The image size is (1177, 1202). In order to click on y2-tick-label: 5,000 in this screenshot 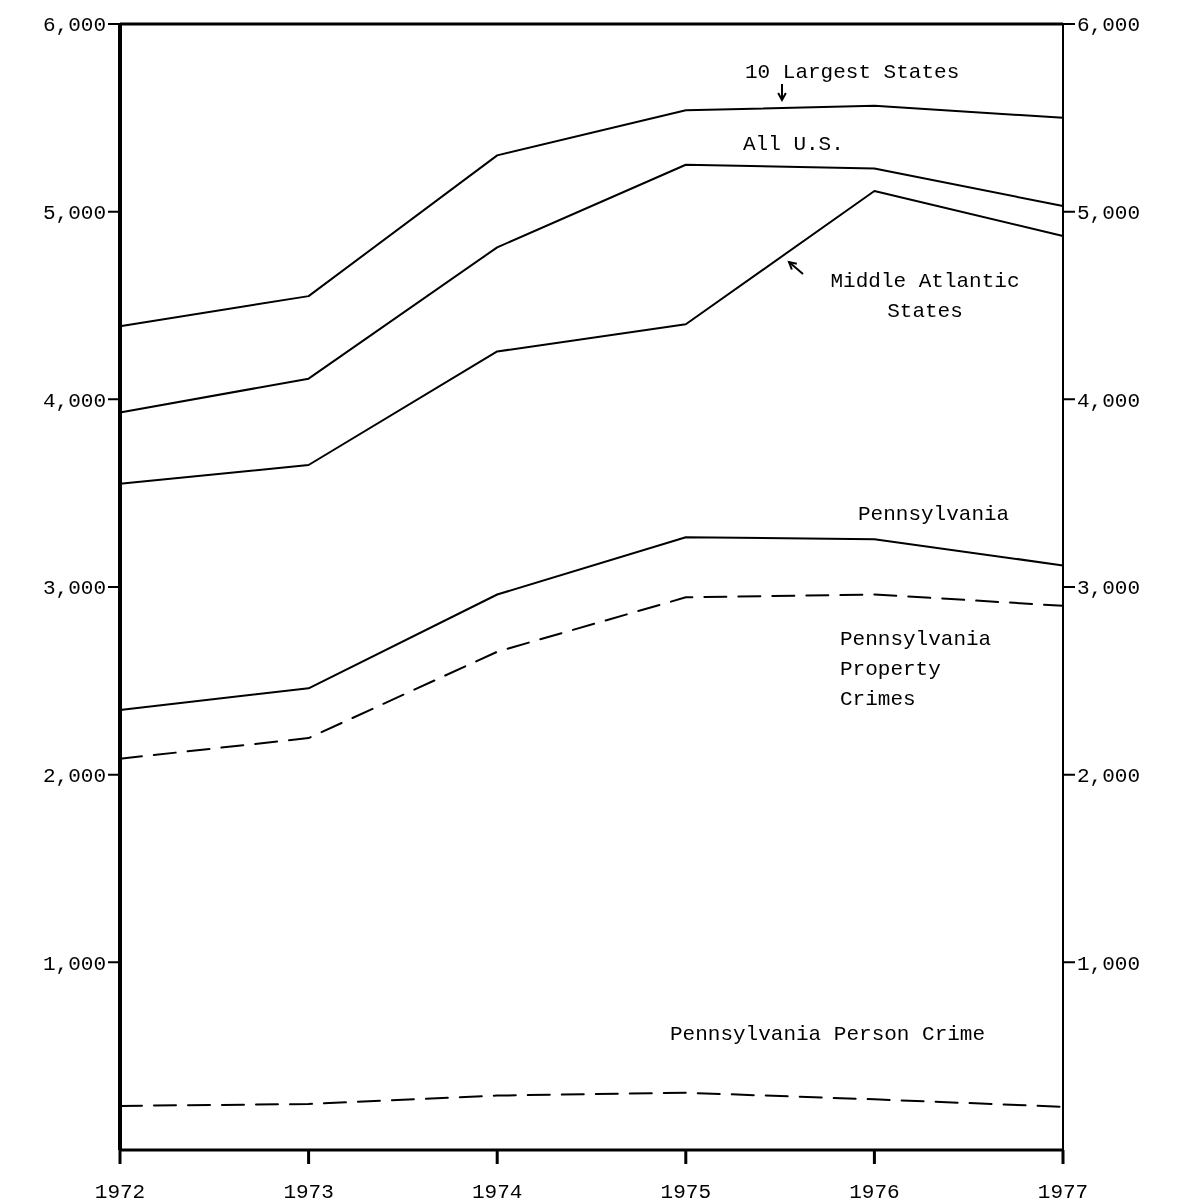, I will do `click(1109, 214)`.